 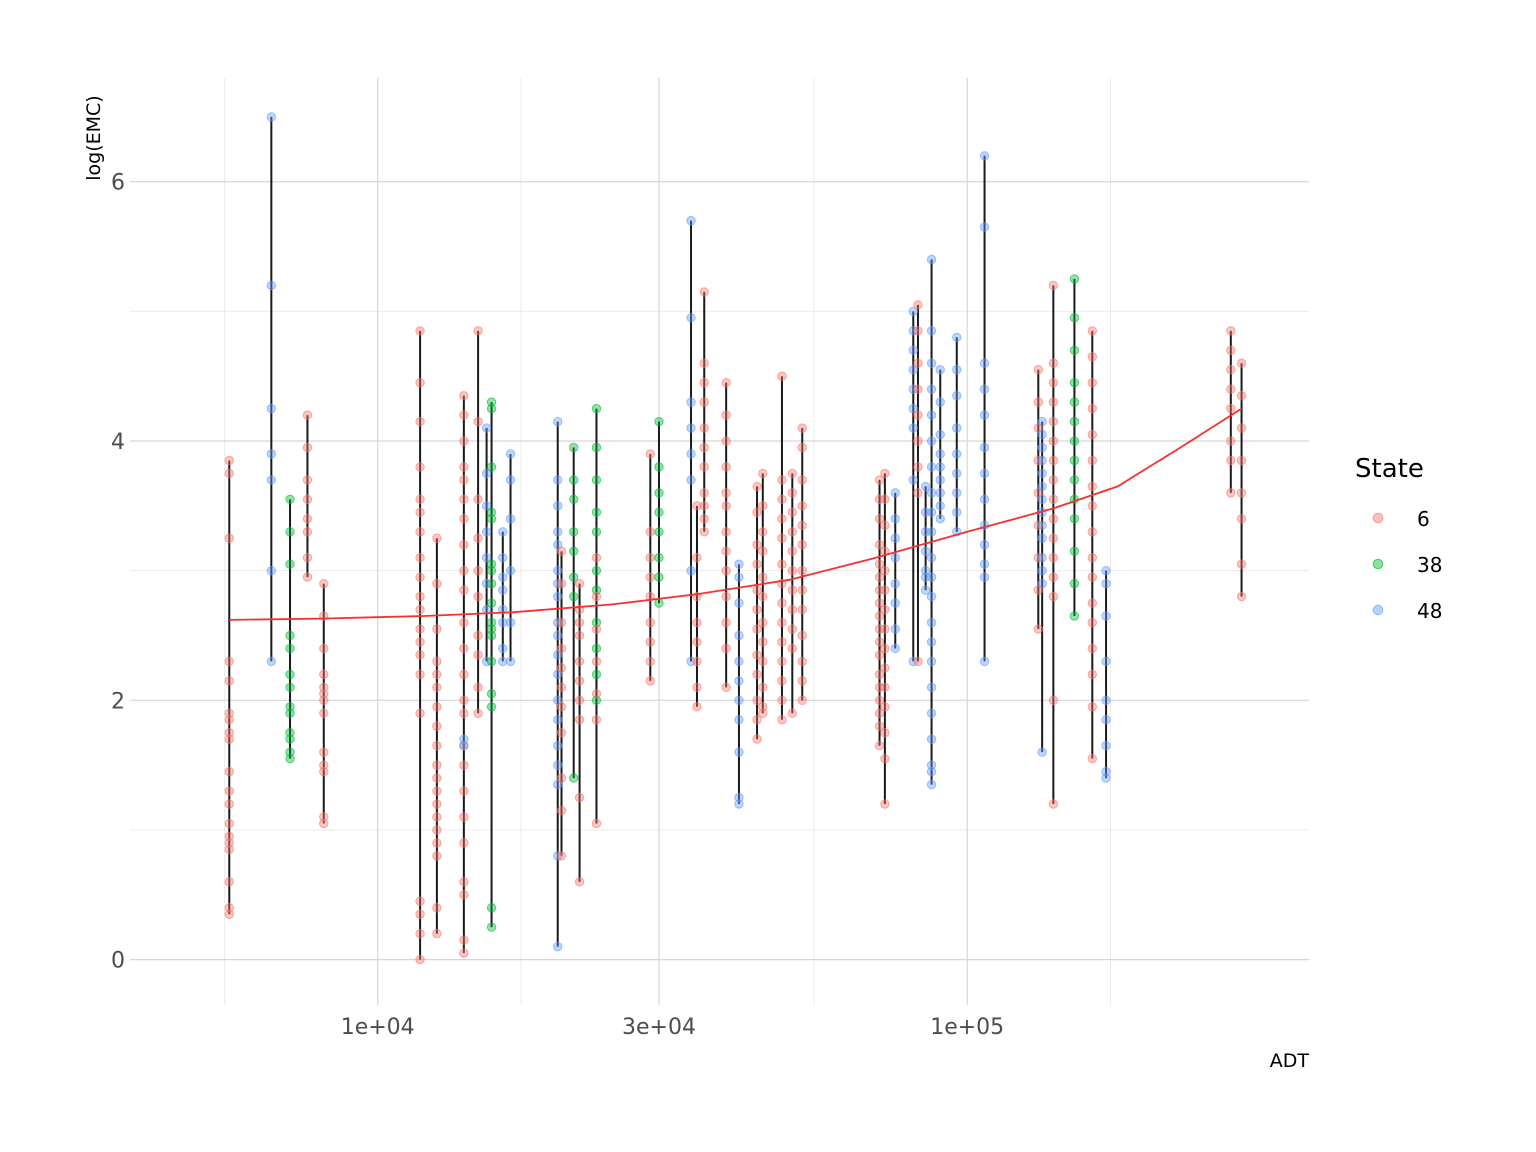 What do you see at coordinates (94, 137) in the screenshot?
I see `y-axis-title: log(EMC)` at bounding box center [94, 137].